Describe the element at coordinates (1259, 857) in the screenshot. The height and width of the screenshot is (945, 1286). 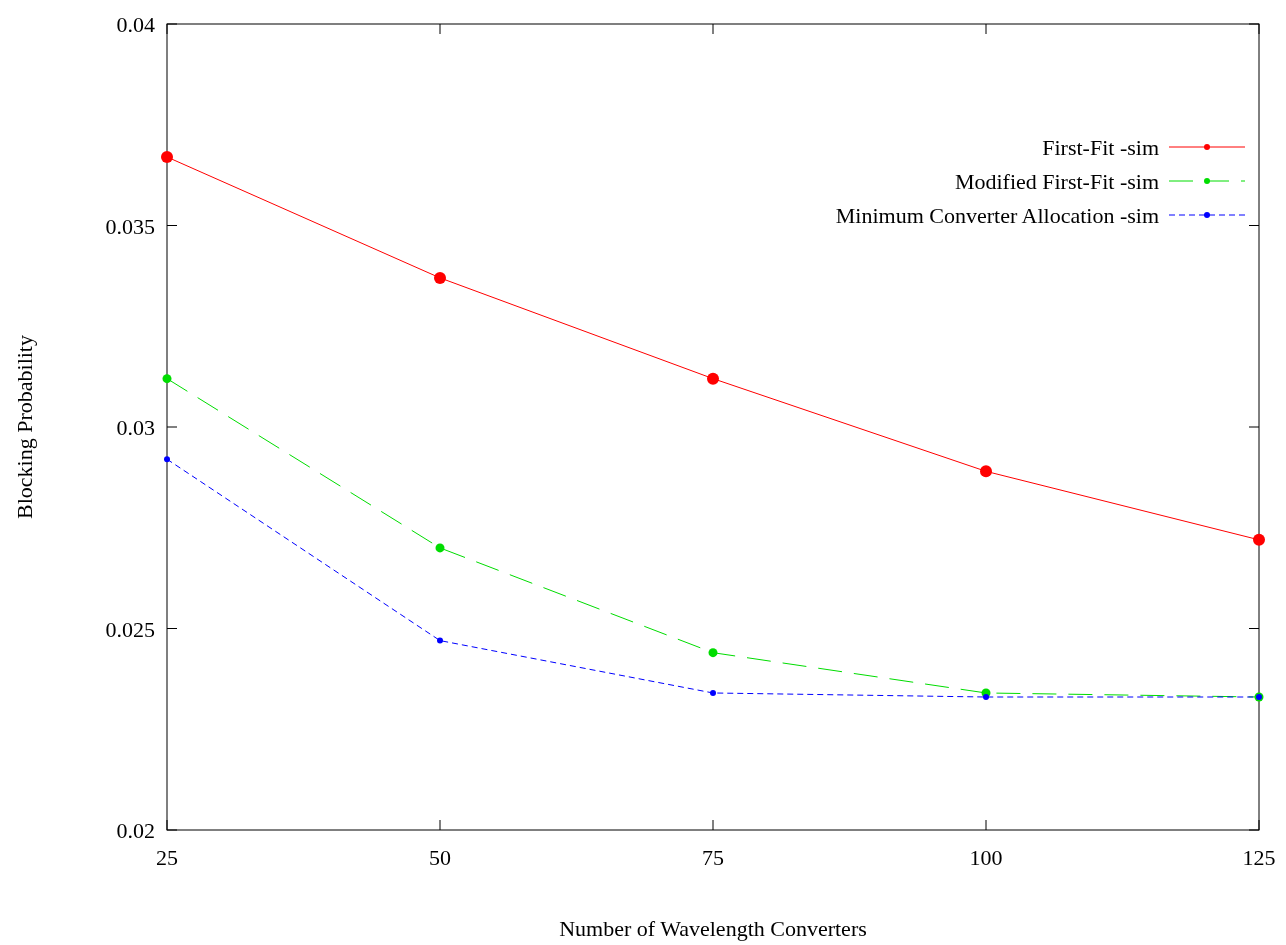
I see `x-tick-label: 125` at that location.